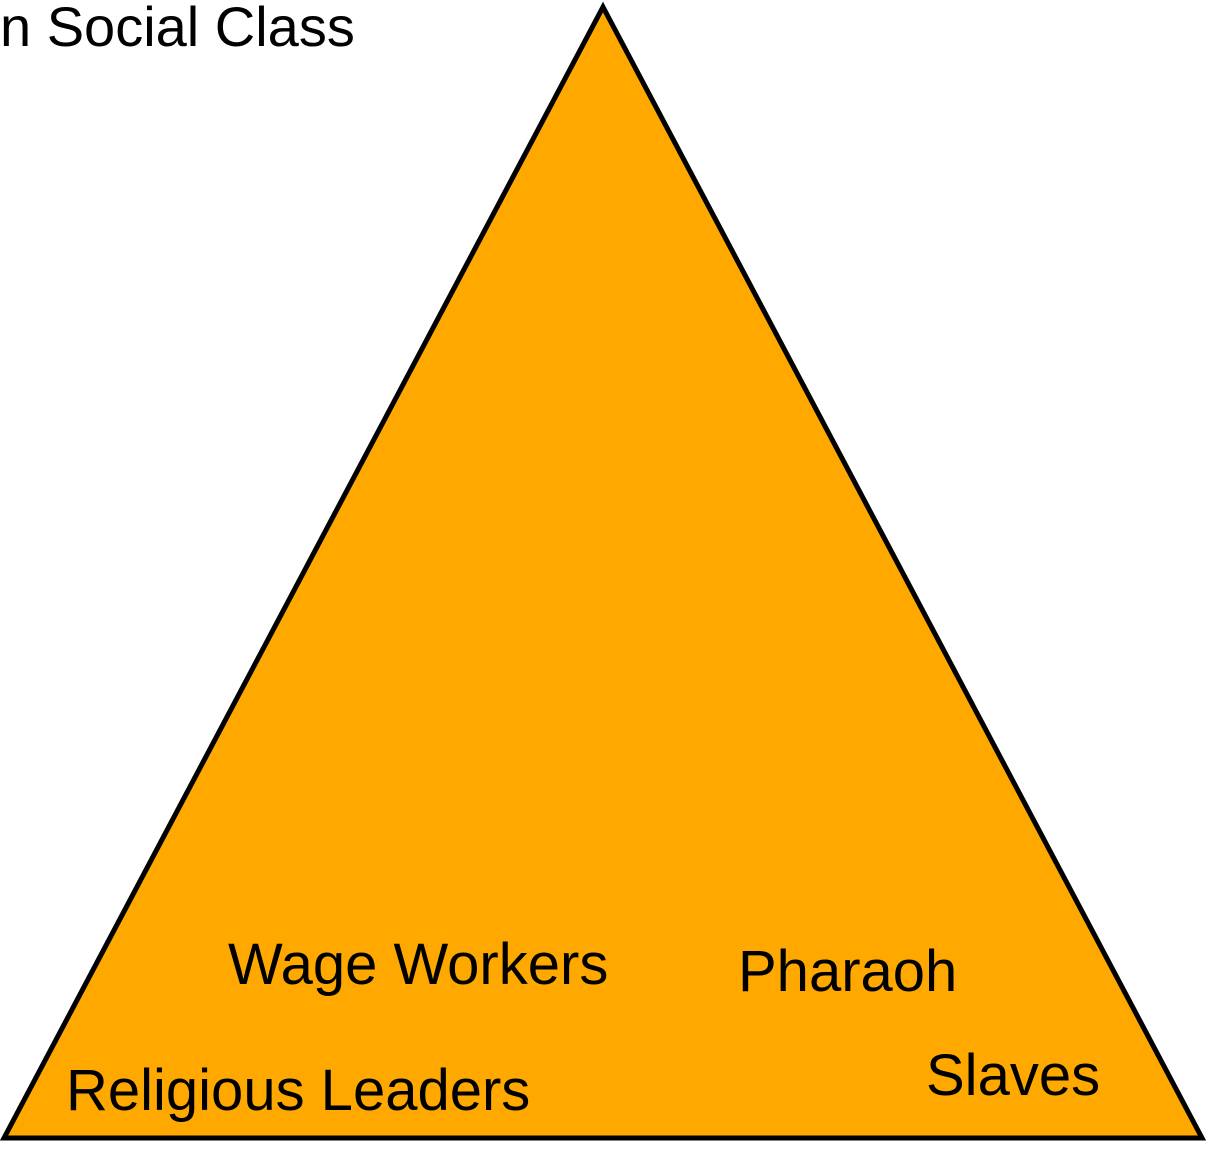 This screenshot has height=1152, width=1206. What do you see at coordinates (177, 29) in the screenshot?
I see `title: n Social Class` at bounding box center [177, 29].